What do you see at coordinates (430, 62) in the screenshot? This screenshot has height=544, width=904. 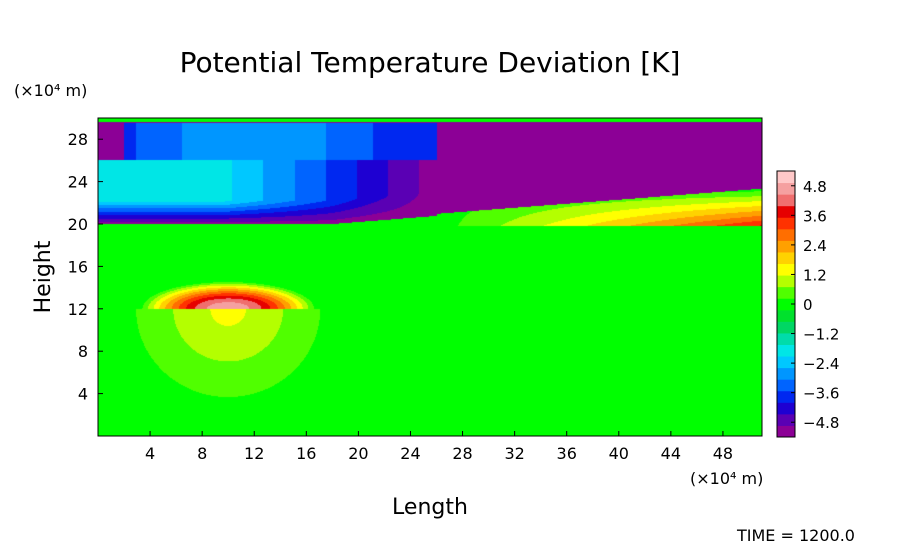 I see `chart-title: Potential Temperature Deviation [K]` at bounding box center [430, 62].